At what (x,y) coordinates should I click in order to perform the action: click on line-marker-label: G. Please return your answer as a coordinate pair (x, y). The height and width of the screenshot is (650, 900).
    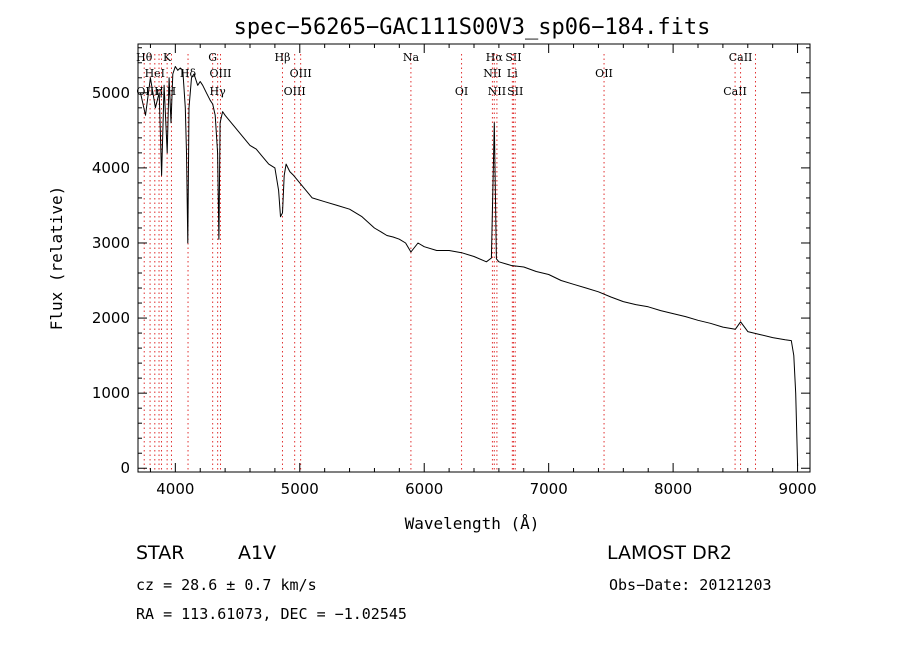
    Looking at the image, I should click on (212, 57).